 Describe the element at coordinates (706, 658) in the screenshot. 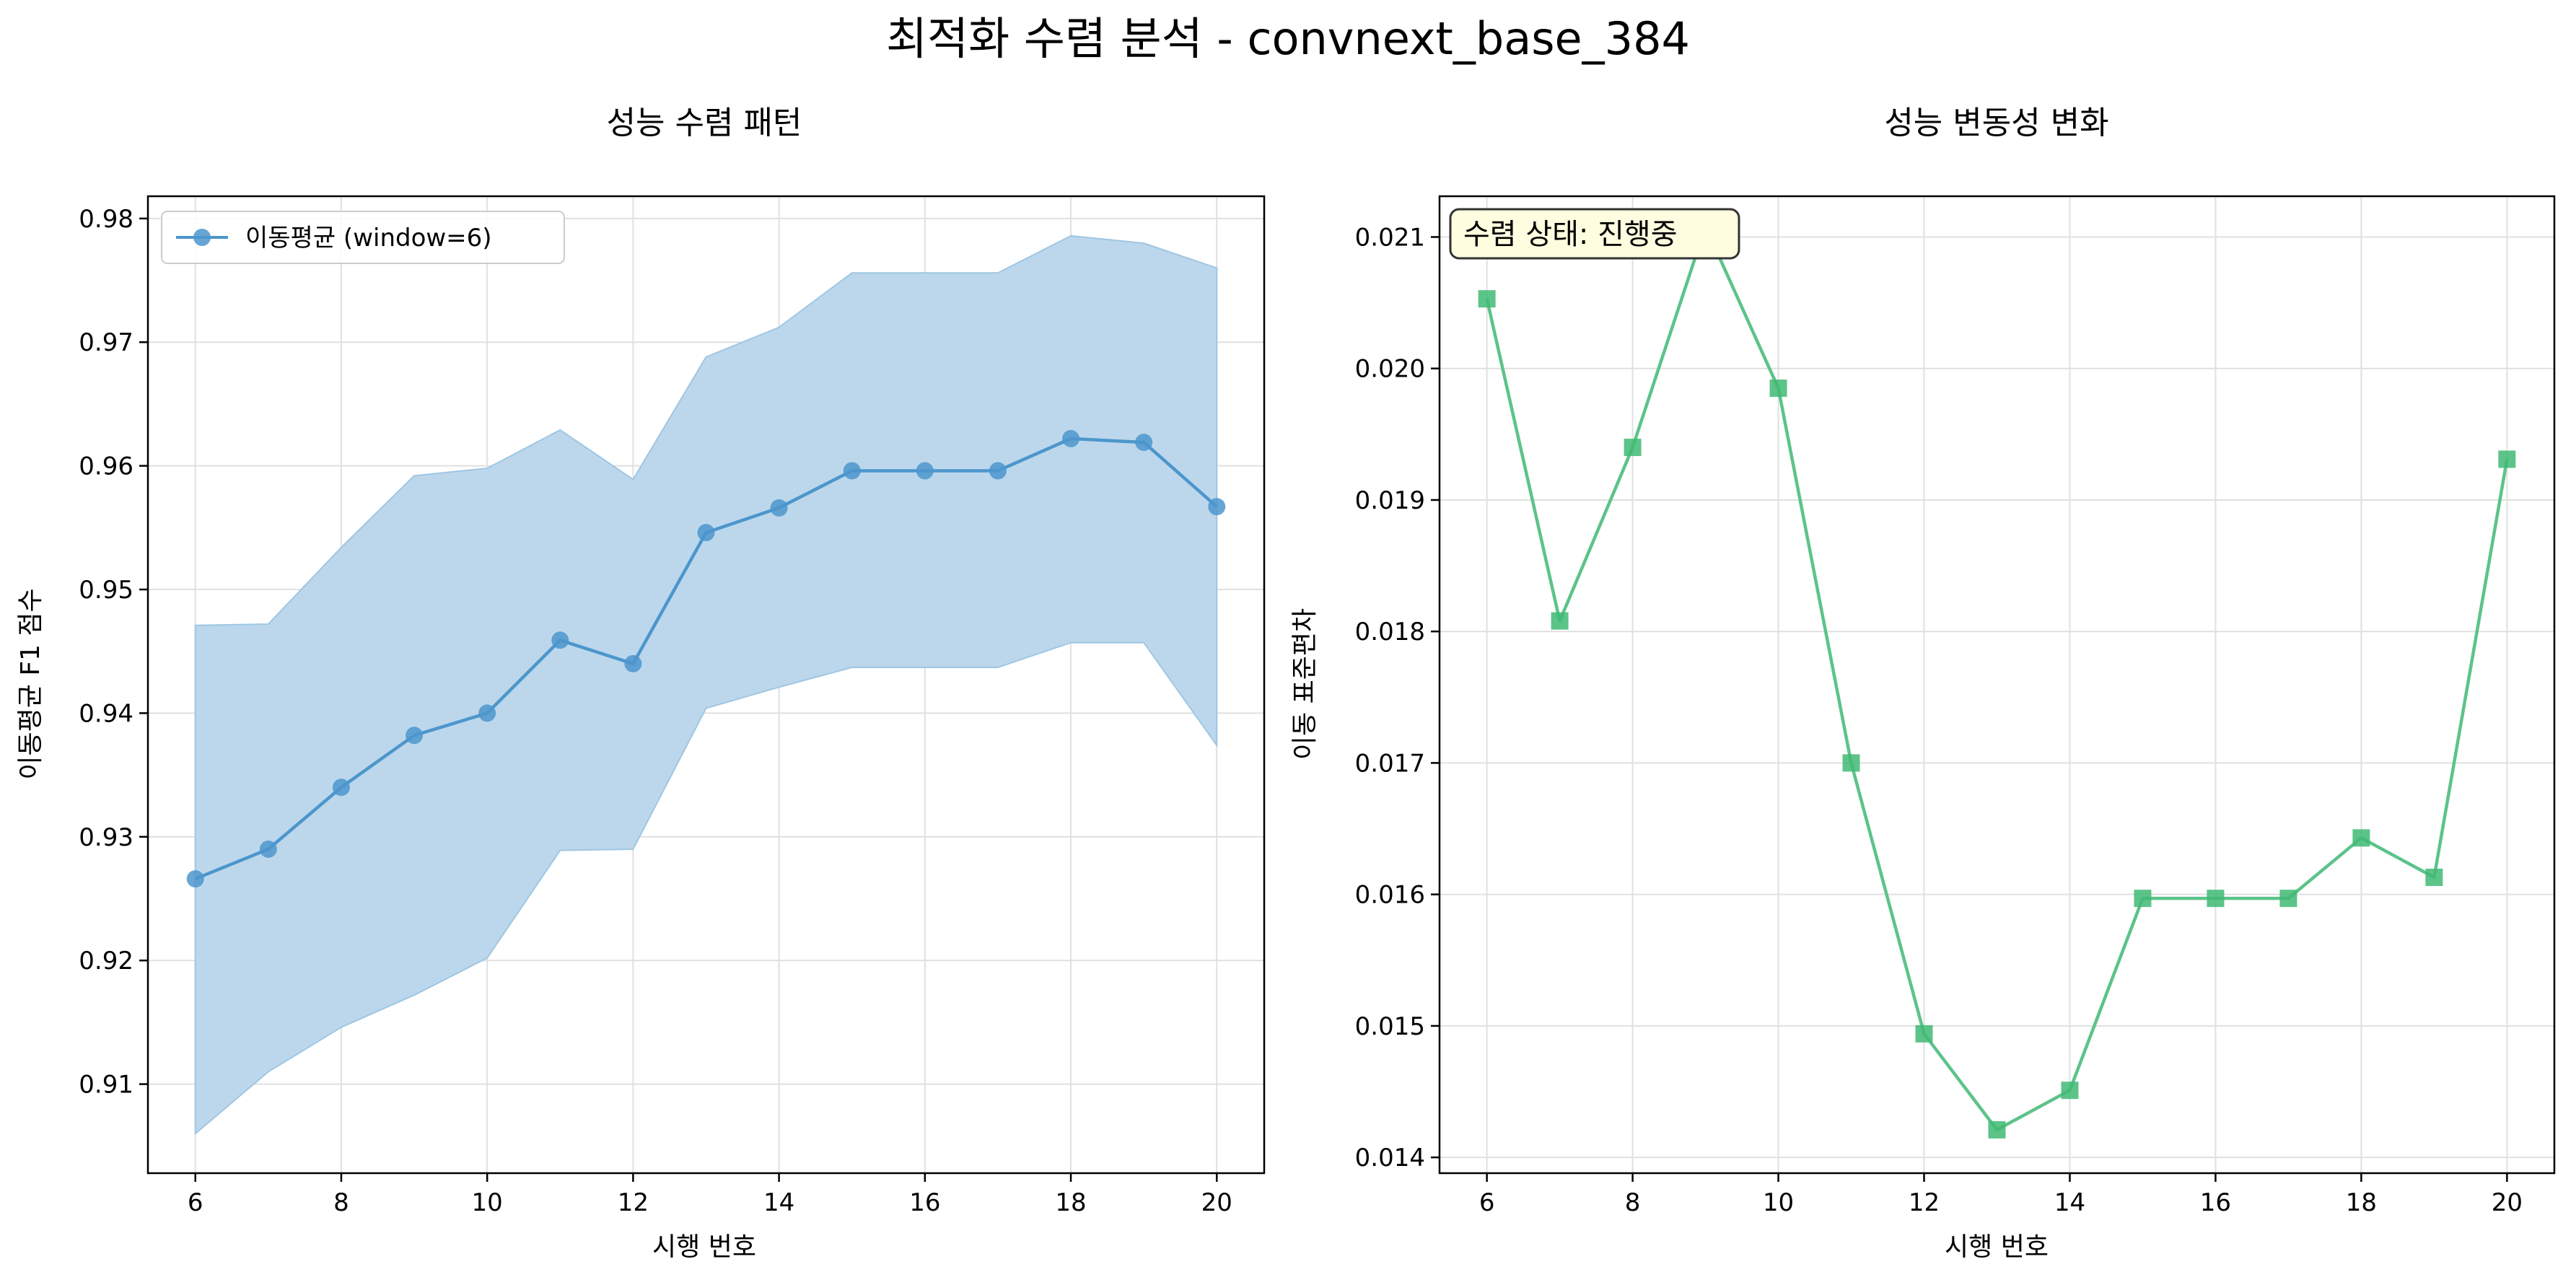

I see `convergence-chart-points` at that location.